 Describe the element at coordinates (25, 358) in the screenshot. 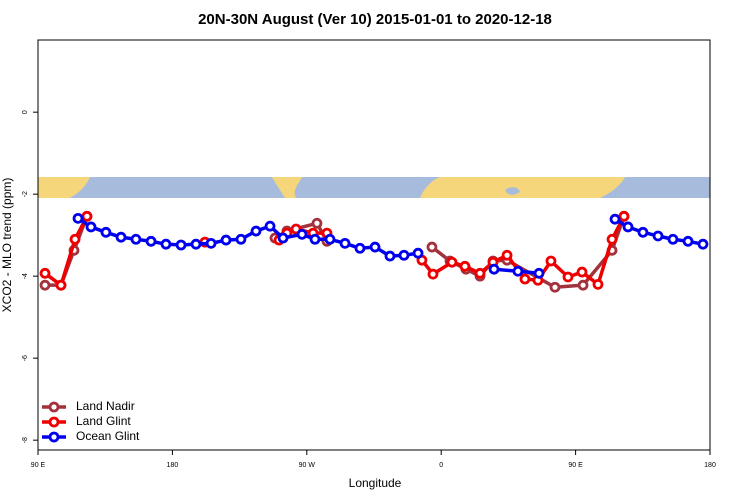

I see `y-tick-label: -6` at that location.